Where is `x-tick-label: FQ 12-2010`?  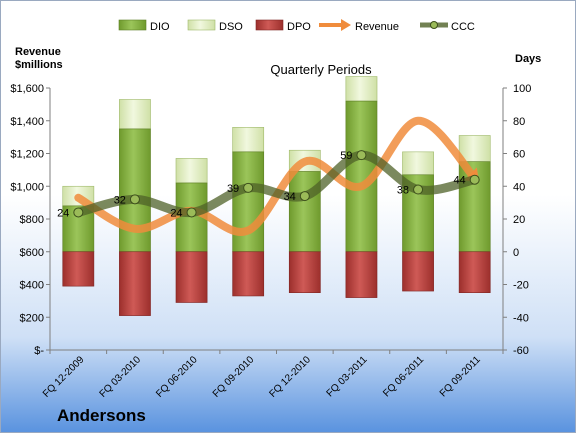 x-tick-label: FQ 12-2010 is located at coordinates (290, 377).